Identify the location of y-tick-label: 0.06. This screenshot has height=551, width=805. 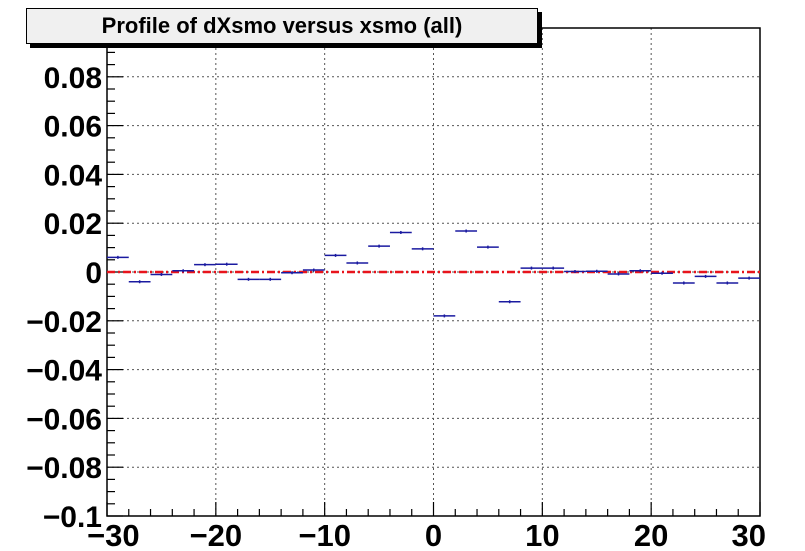
(73, 127).